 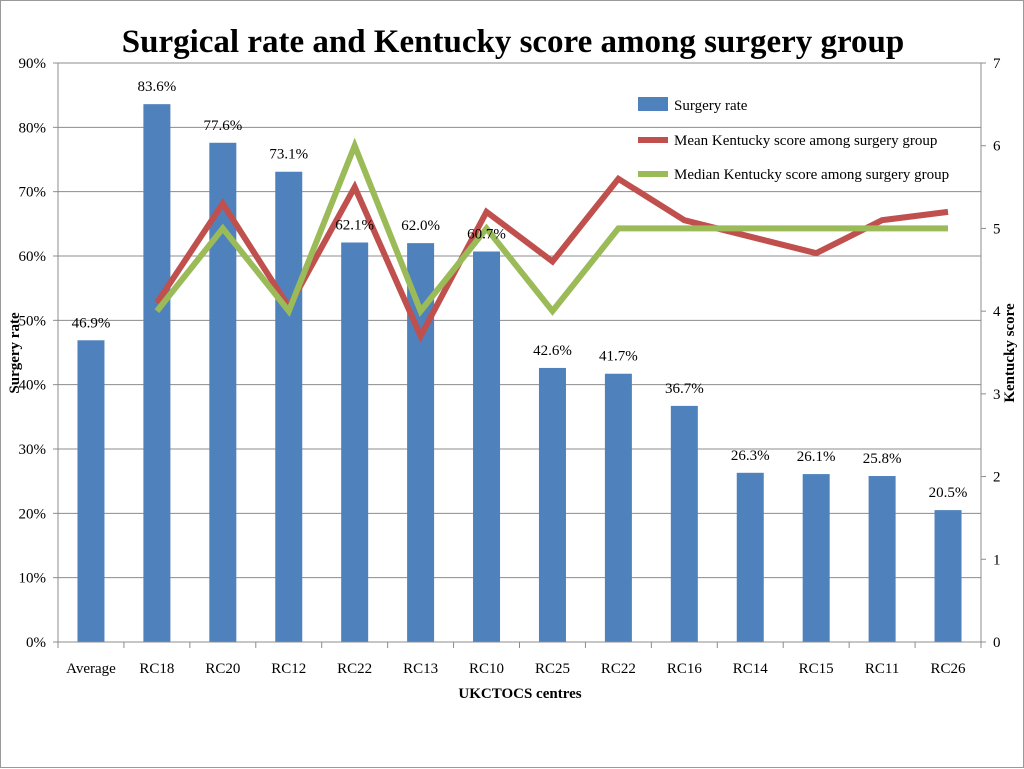 I want to click on x-axis-title: UKCTOCS centres, so click(x=519, y=694).